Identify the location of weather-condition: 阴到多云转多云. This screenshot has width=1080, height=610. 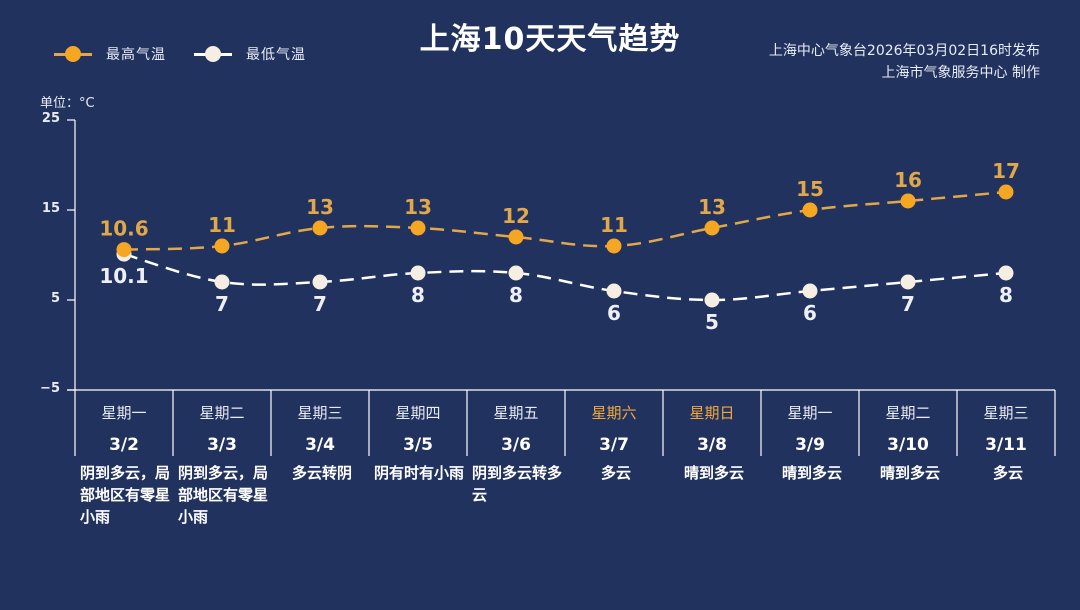
(517, 484).